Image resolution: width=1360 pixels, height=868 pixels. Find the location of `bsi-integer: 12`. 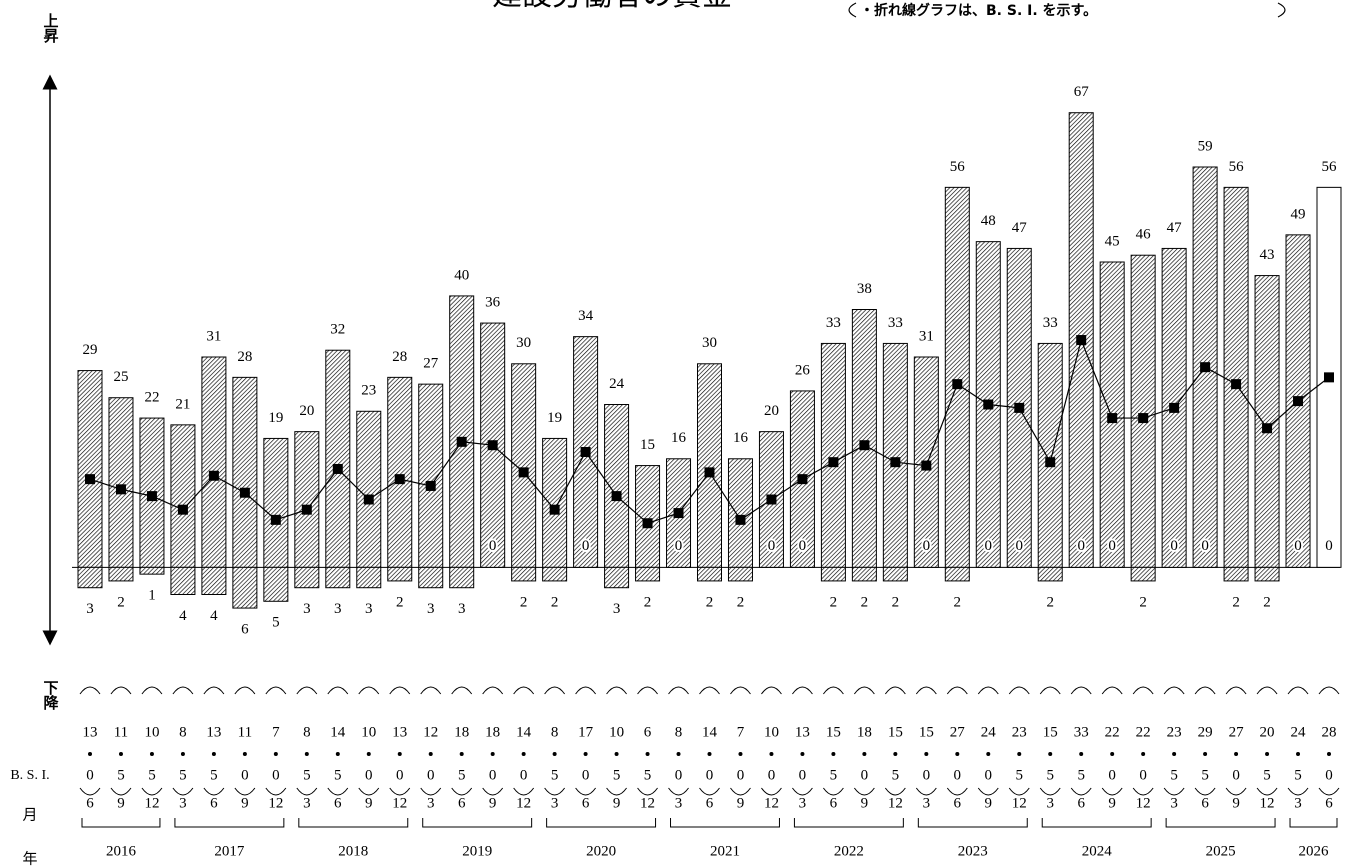

bsi-integer: 12 is located at coordinates (430, 732).